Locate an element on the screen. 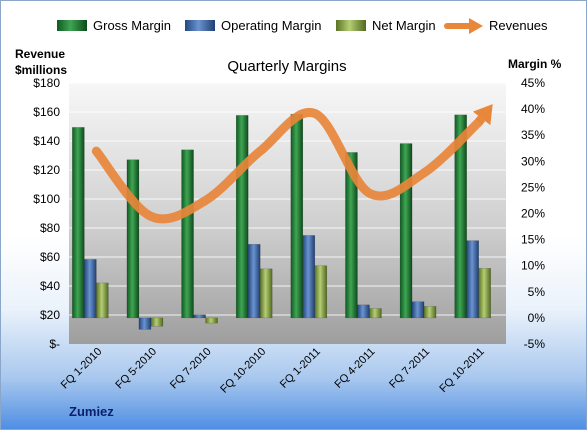 The image size is (587, 434). legend-label-revenues: Revenues is located at coordinates (518, 25).